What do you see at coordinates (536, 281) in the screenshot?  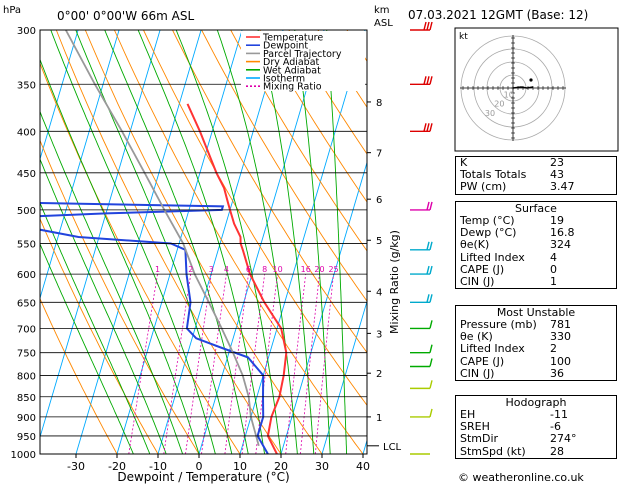 I see `table-row: CIN (J) 1` at bounding box center [536, 281].